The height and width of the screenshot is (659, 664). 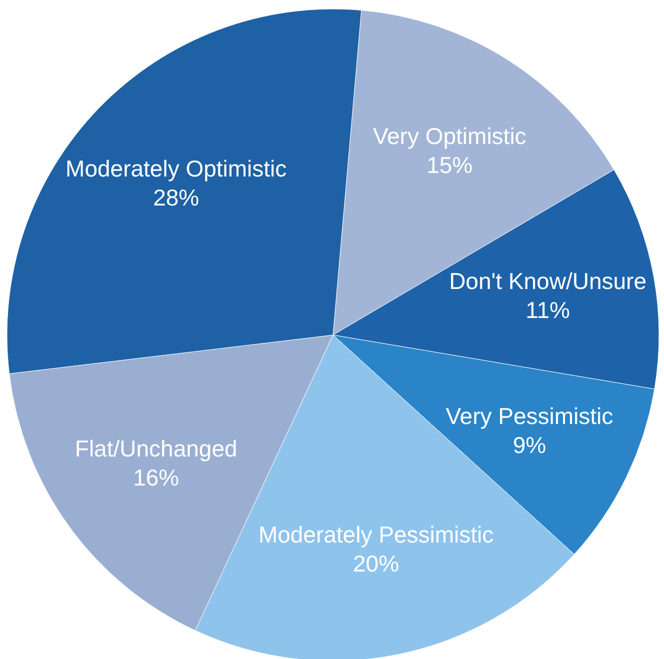 What do you see at coordinates (449, 135) in the screenshot?
I see `slice-label: Very Optimistic` at bounding box center [449, 135].